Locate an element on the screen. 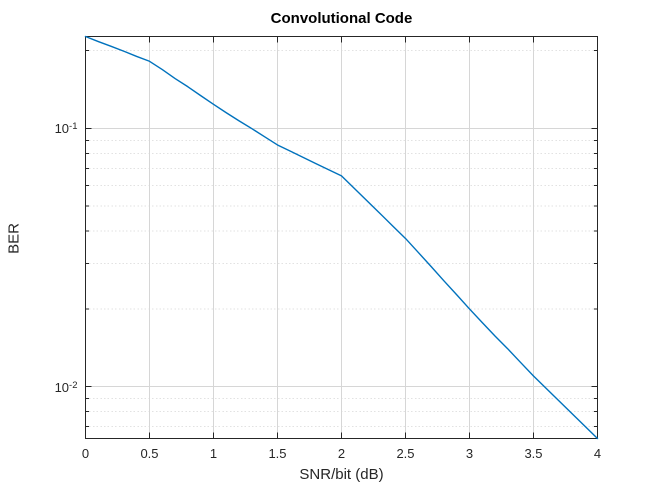  y-tick-label: 10⁻² is located at coordinates (66, 387).